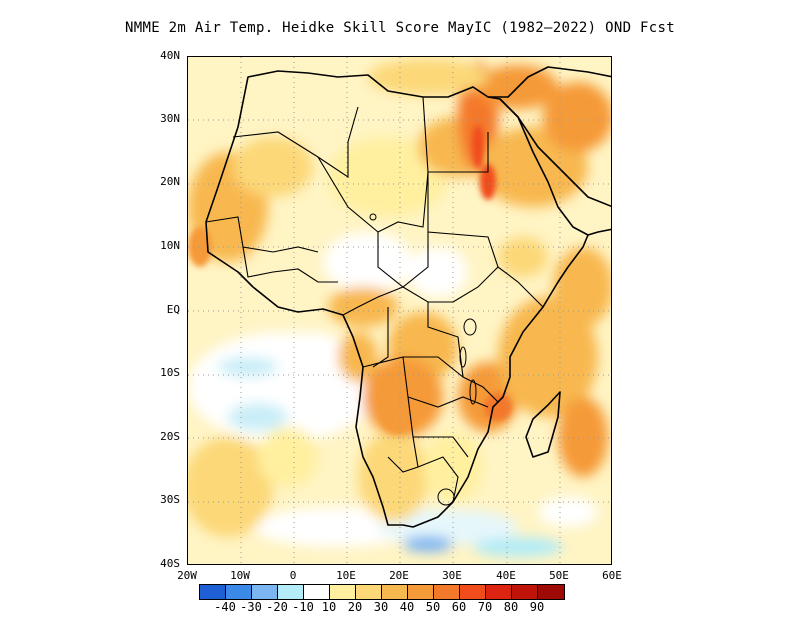  Describe the element at coordinates (511, 607) in the screenshot. I see `colorbar-label: 80` at that location.